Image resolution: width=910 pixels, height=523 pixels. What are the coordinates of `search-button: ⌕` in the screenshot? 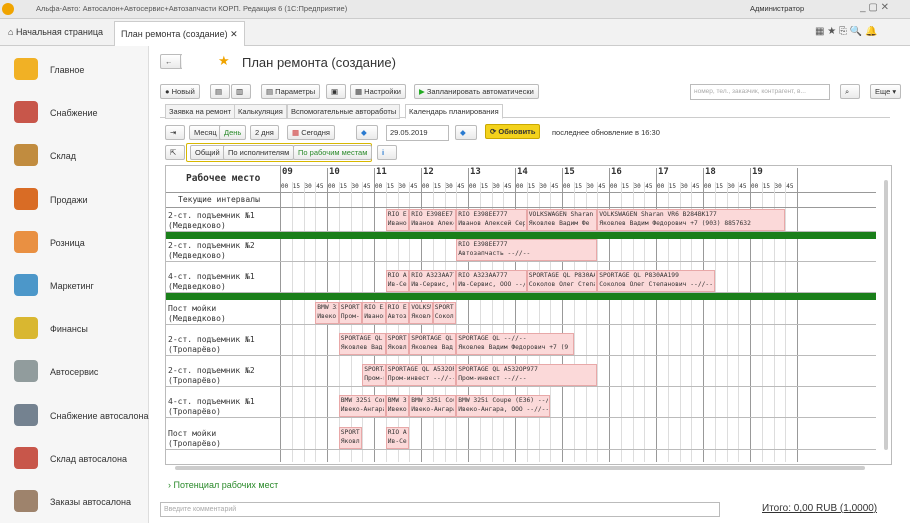 It's located at (850, 91).